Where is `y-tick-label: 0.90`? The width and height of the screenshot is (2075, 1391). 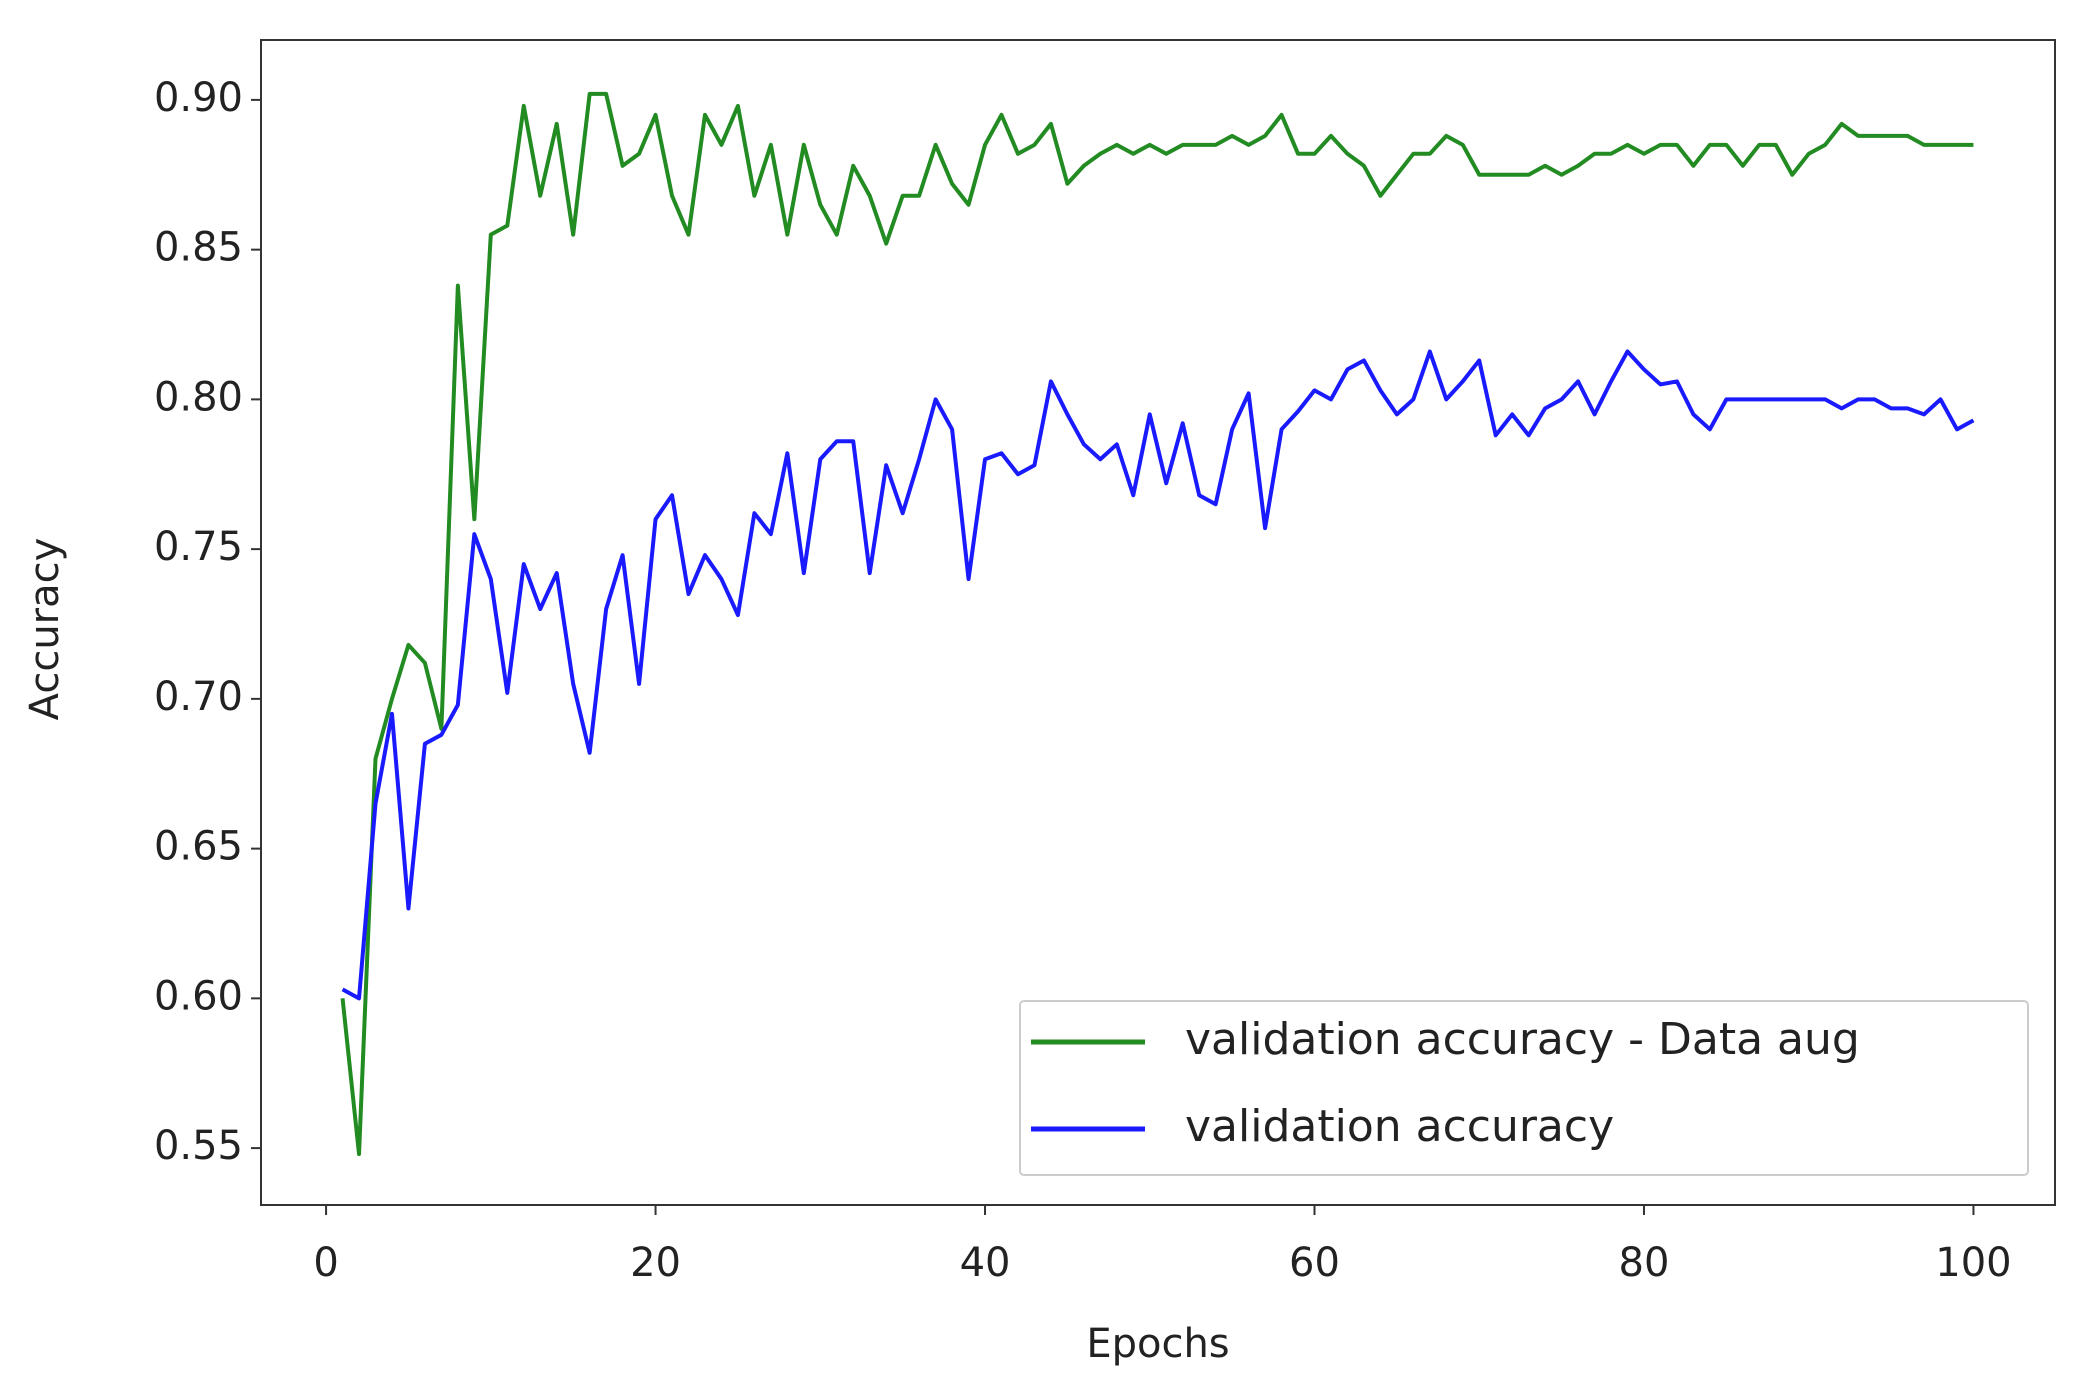
y-tick-label: 0.90 is located at coordinates (198, 98).